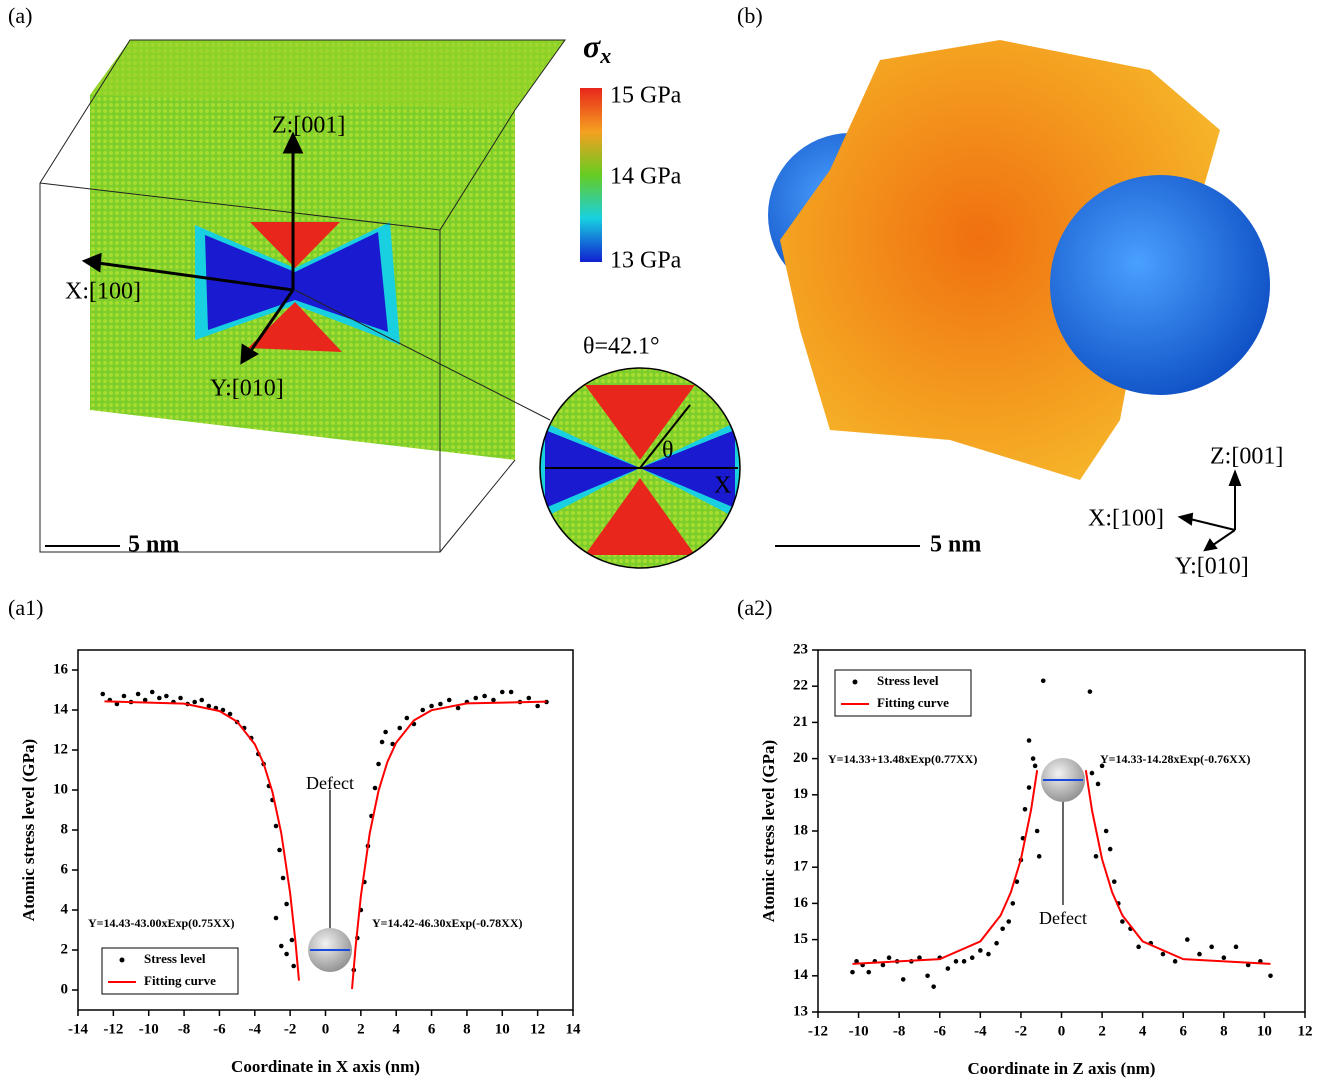 The height and width of the screenshot is (1082, 1330). I want to click on y-axis-label: Atomic stress level (GPa), so click(768, 831).